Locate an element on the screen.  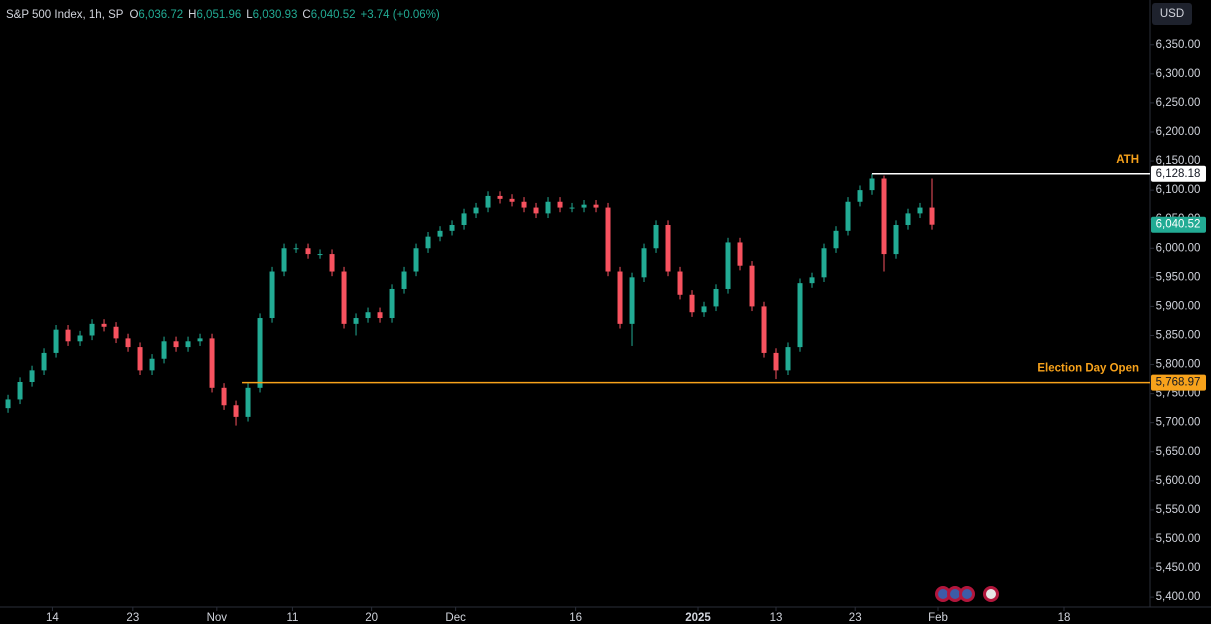
ohlc-value: 6,051.96 is located at coordinates (218, 15).